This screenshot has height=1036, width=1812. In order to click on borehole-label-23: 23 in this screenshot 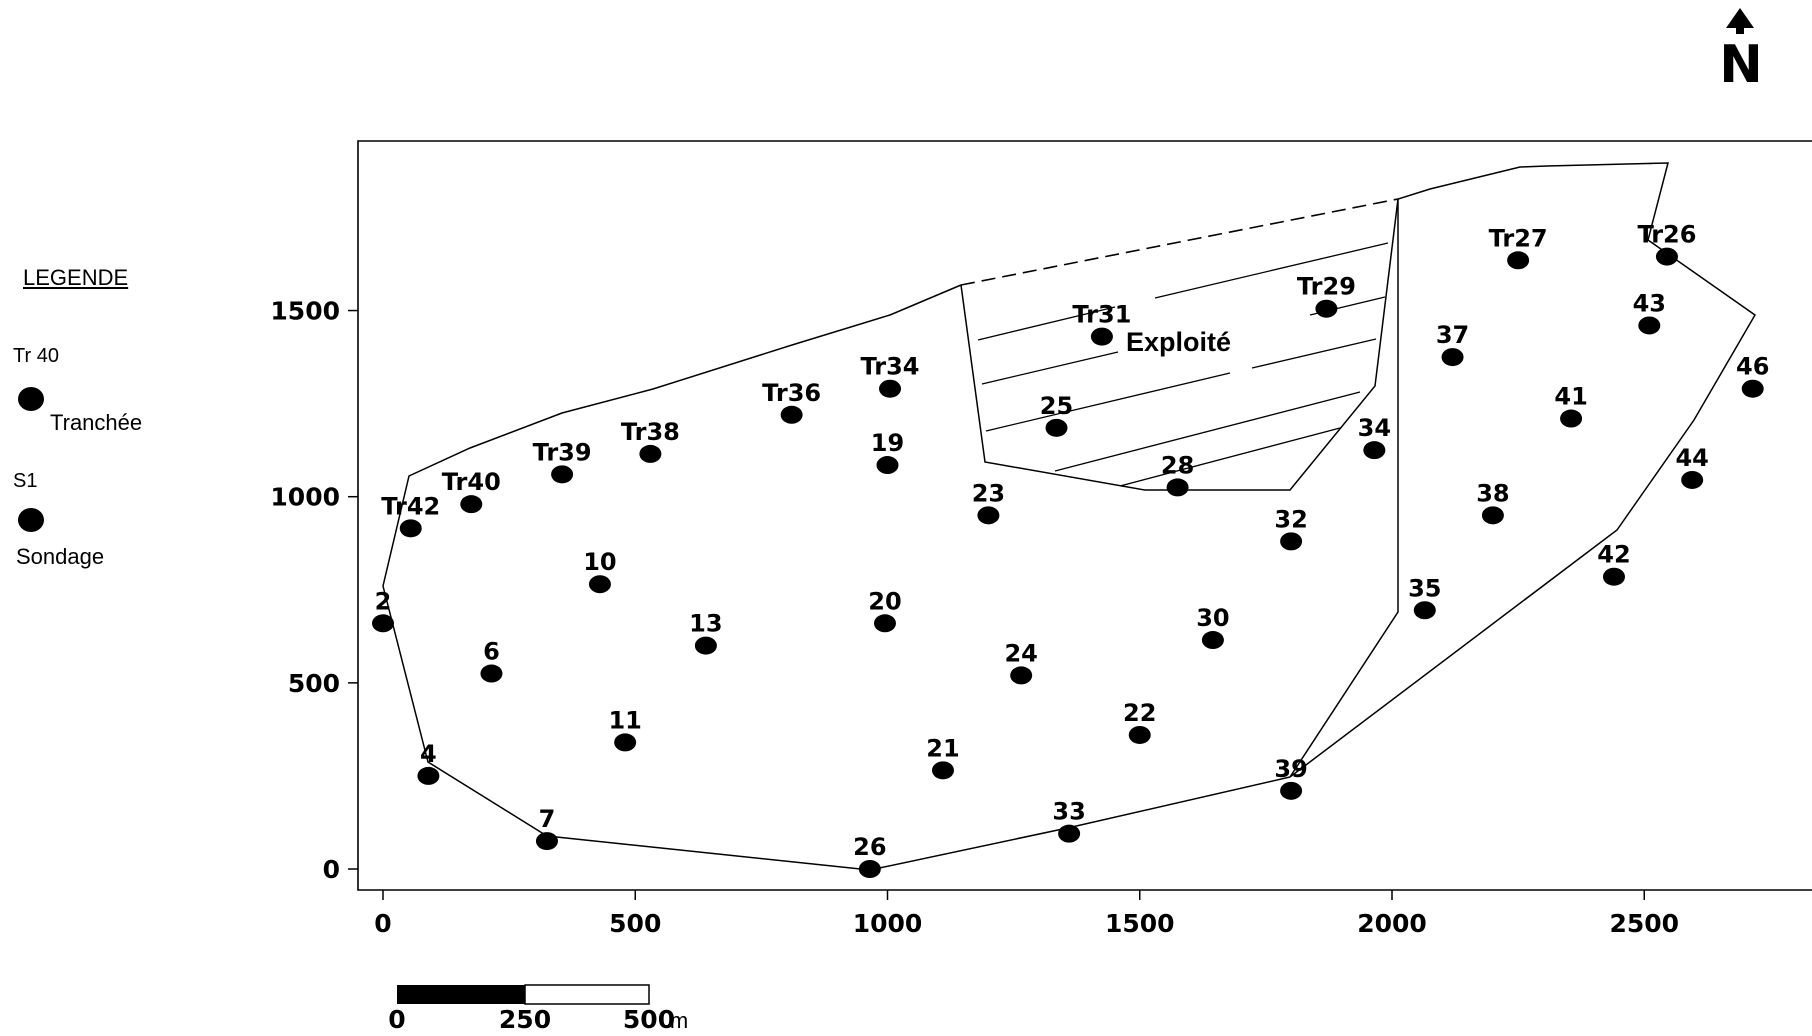, I will do `click(988, 493)`.